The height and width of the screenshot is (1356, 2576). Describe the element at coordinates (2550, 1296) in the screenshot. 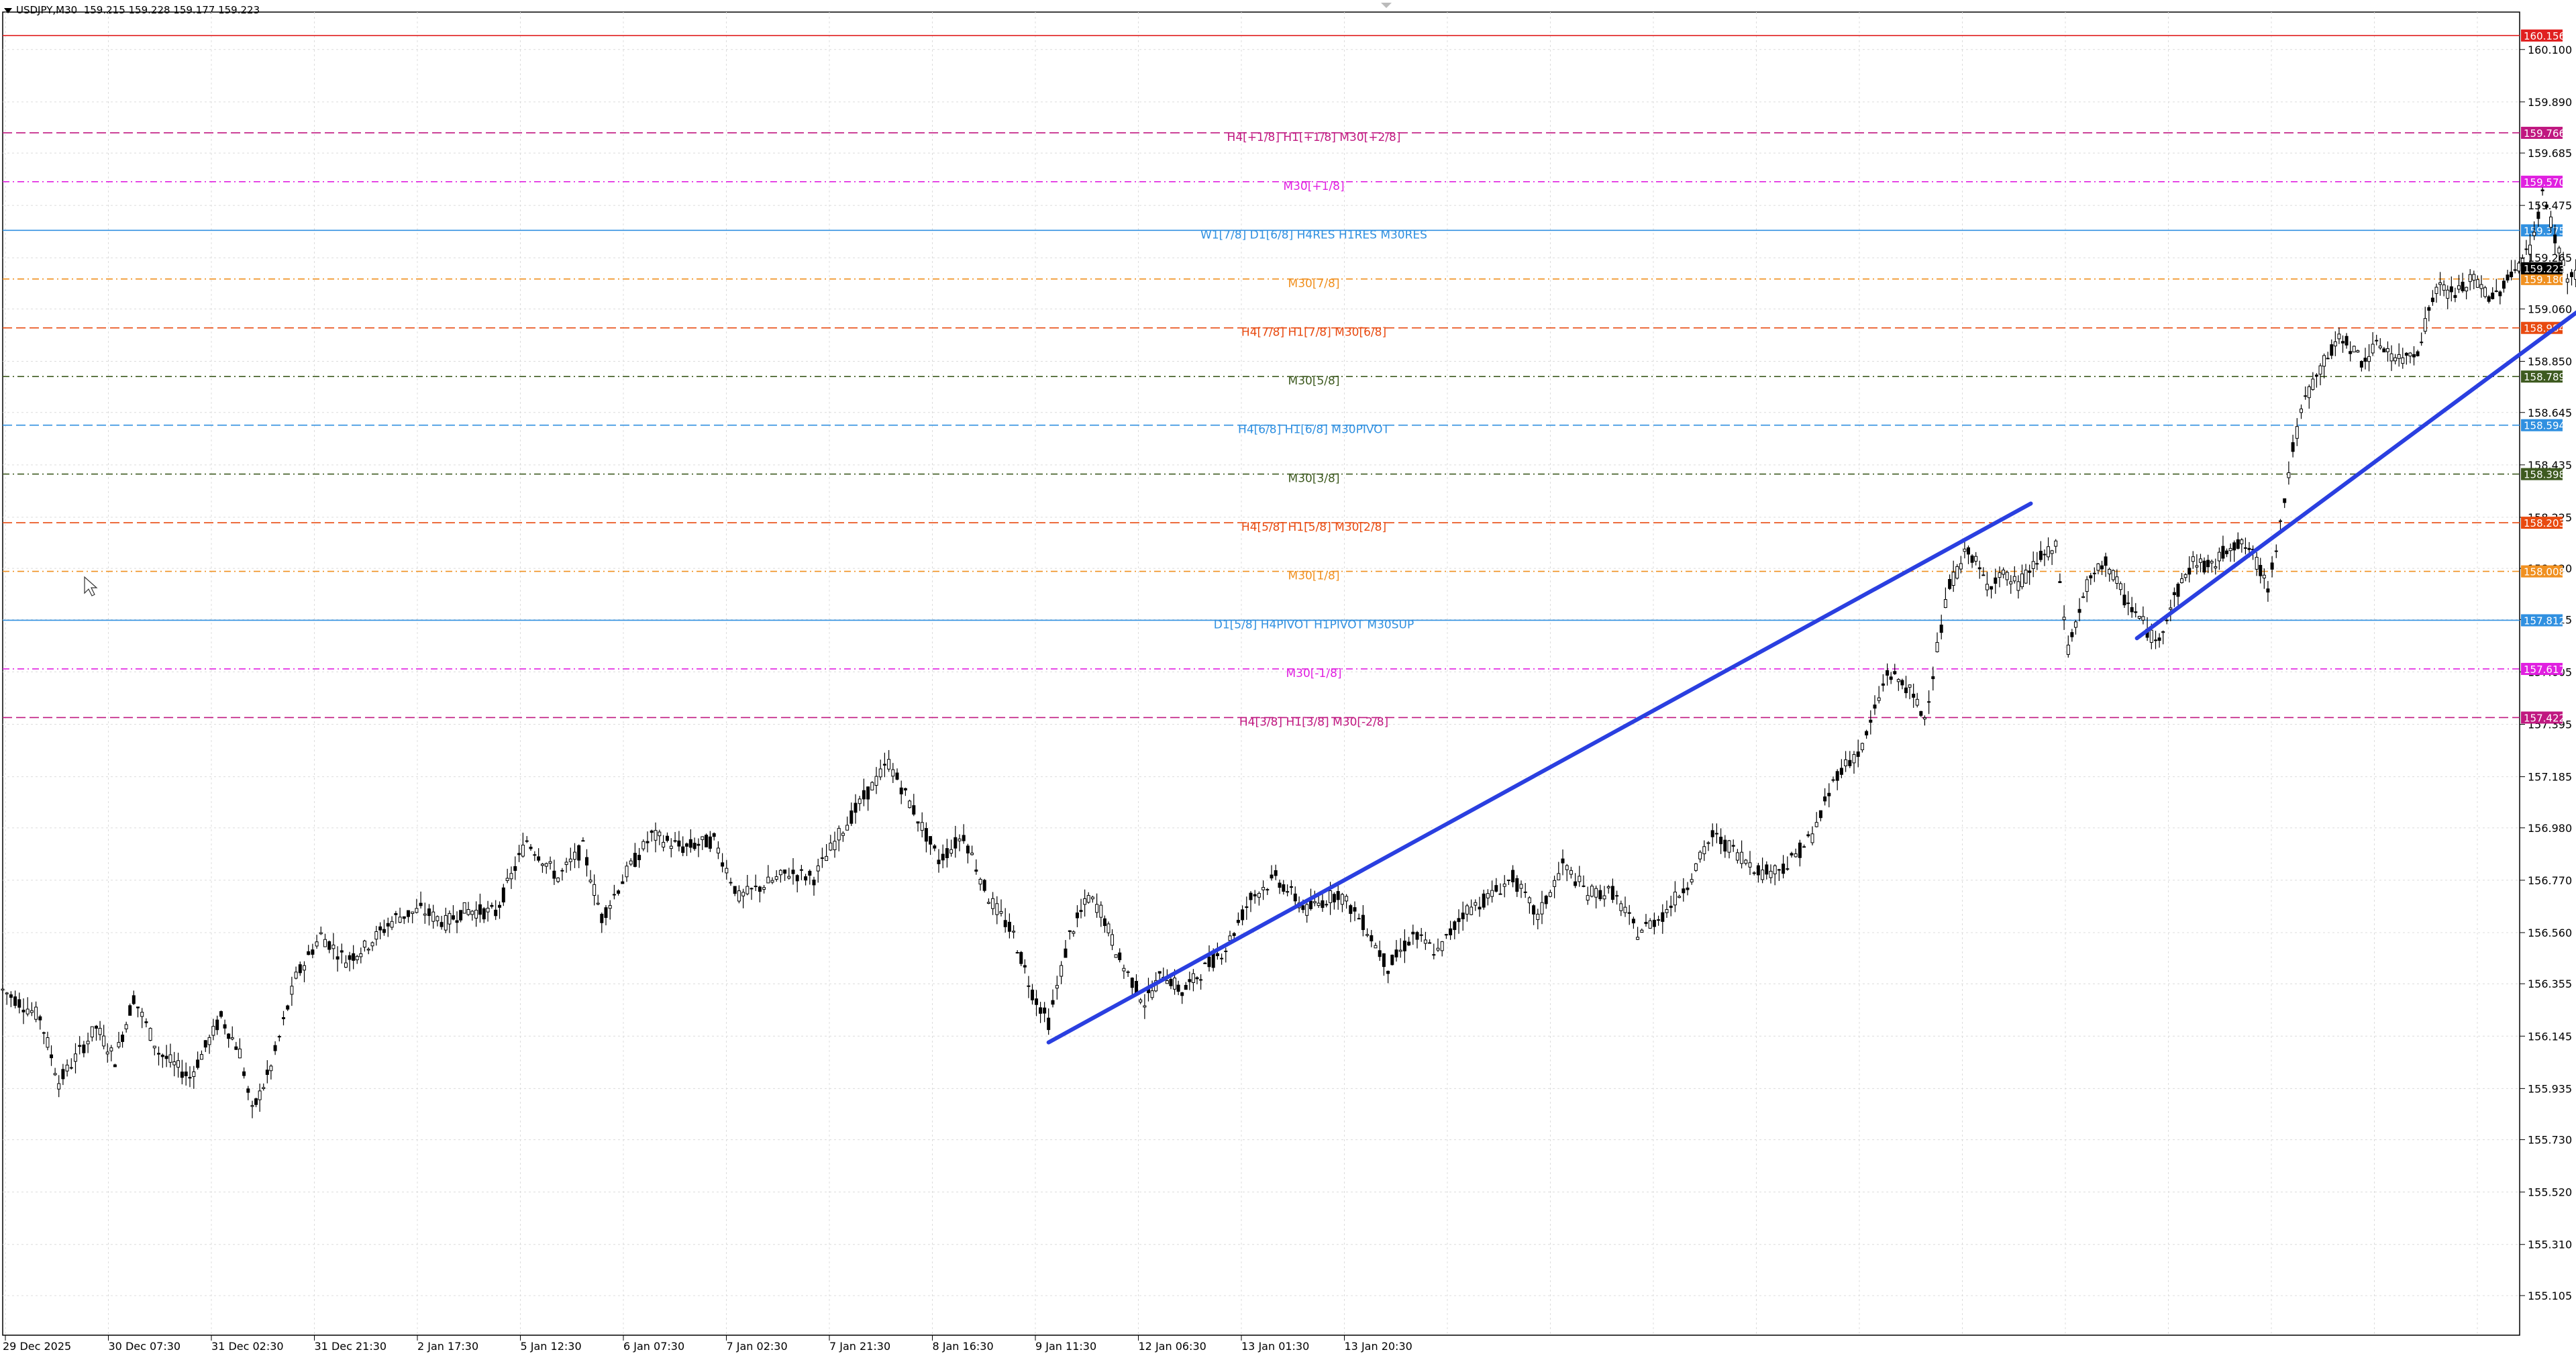

I see `y-tick-label: 155.105` at that location.